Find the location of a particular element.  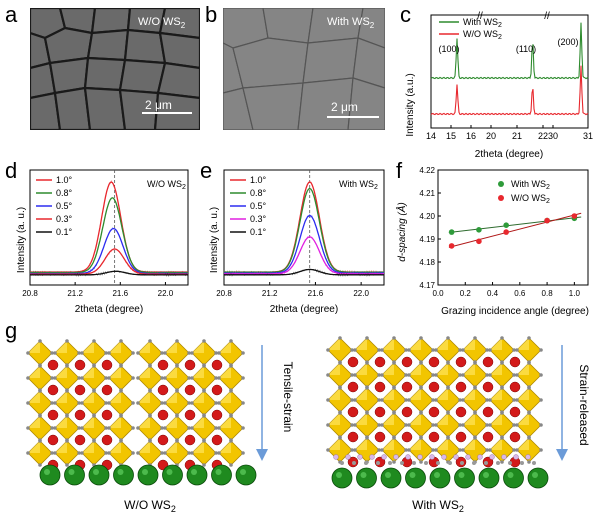

scale-bar-b is located at coordinates (353, 117).